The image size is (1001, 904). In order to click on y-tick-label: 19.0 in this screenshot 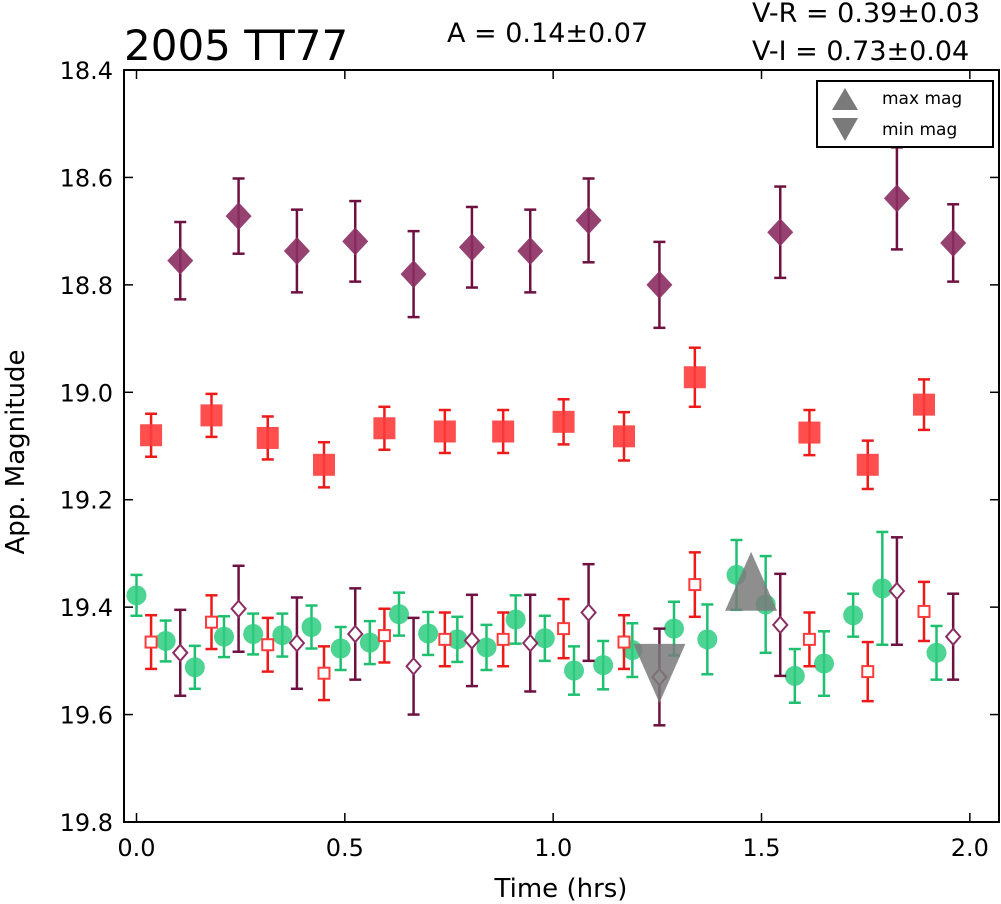, I will do `click(86, 393)`.